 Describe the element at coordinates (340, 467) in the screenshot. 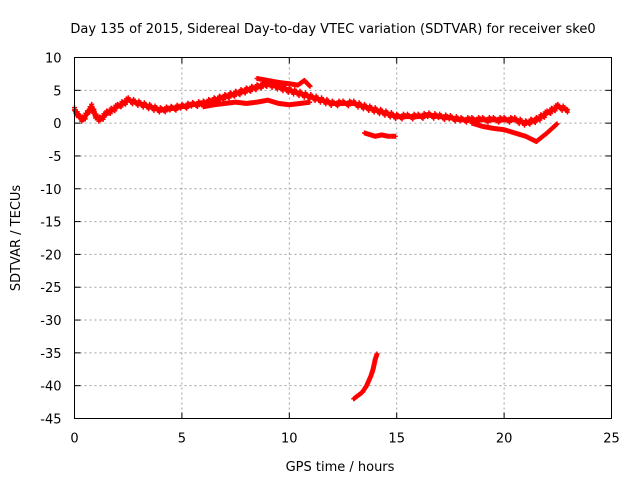

I see `x-axis-label: GPS time / hours` at that location.